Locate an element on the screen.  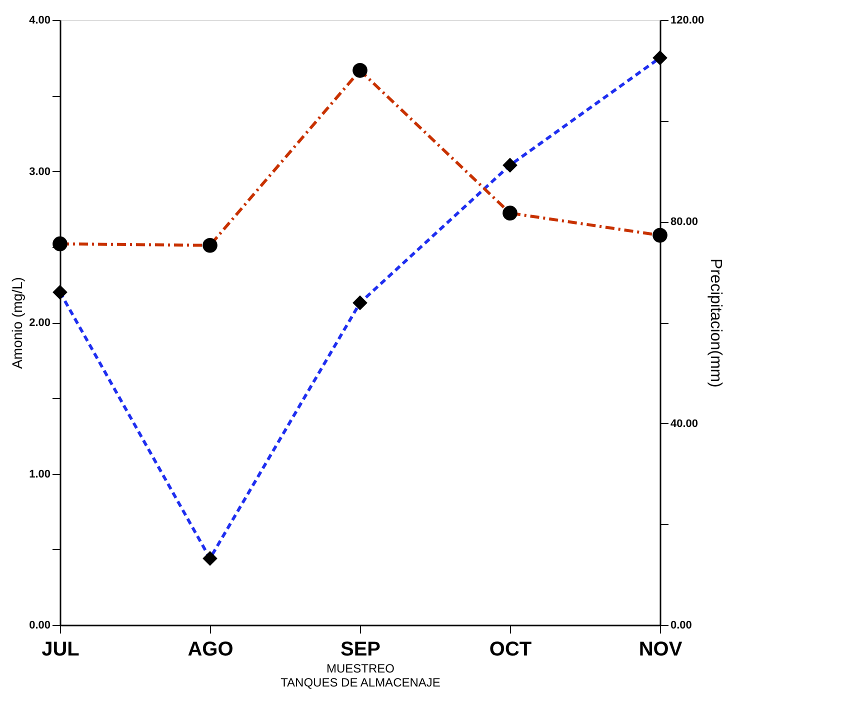
x-tick-label: JUL is located at coordinates (61, 649).